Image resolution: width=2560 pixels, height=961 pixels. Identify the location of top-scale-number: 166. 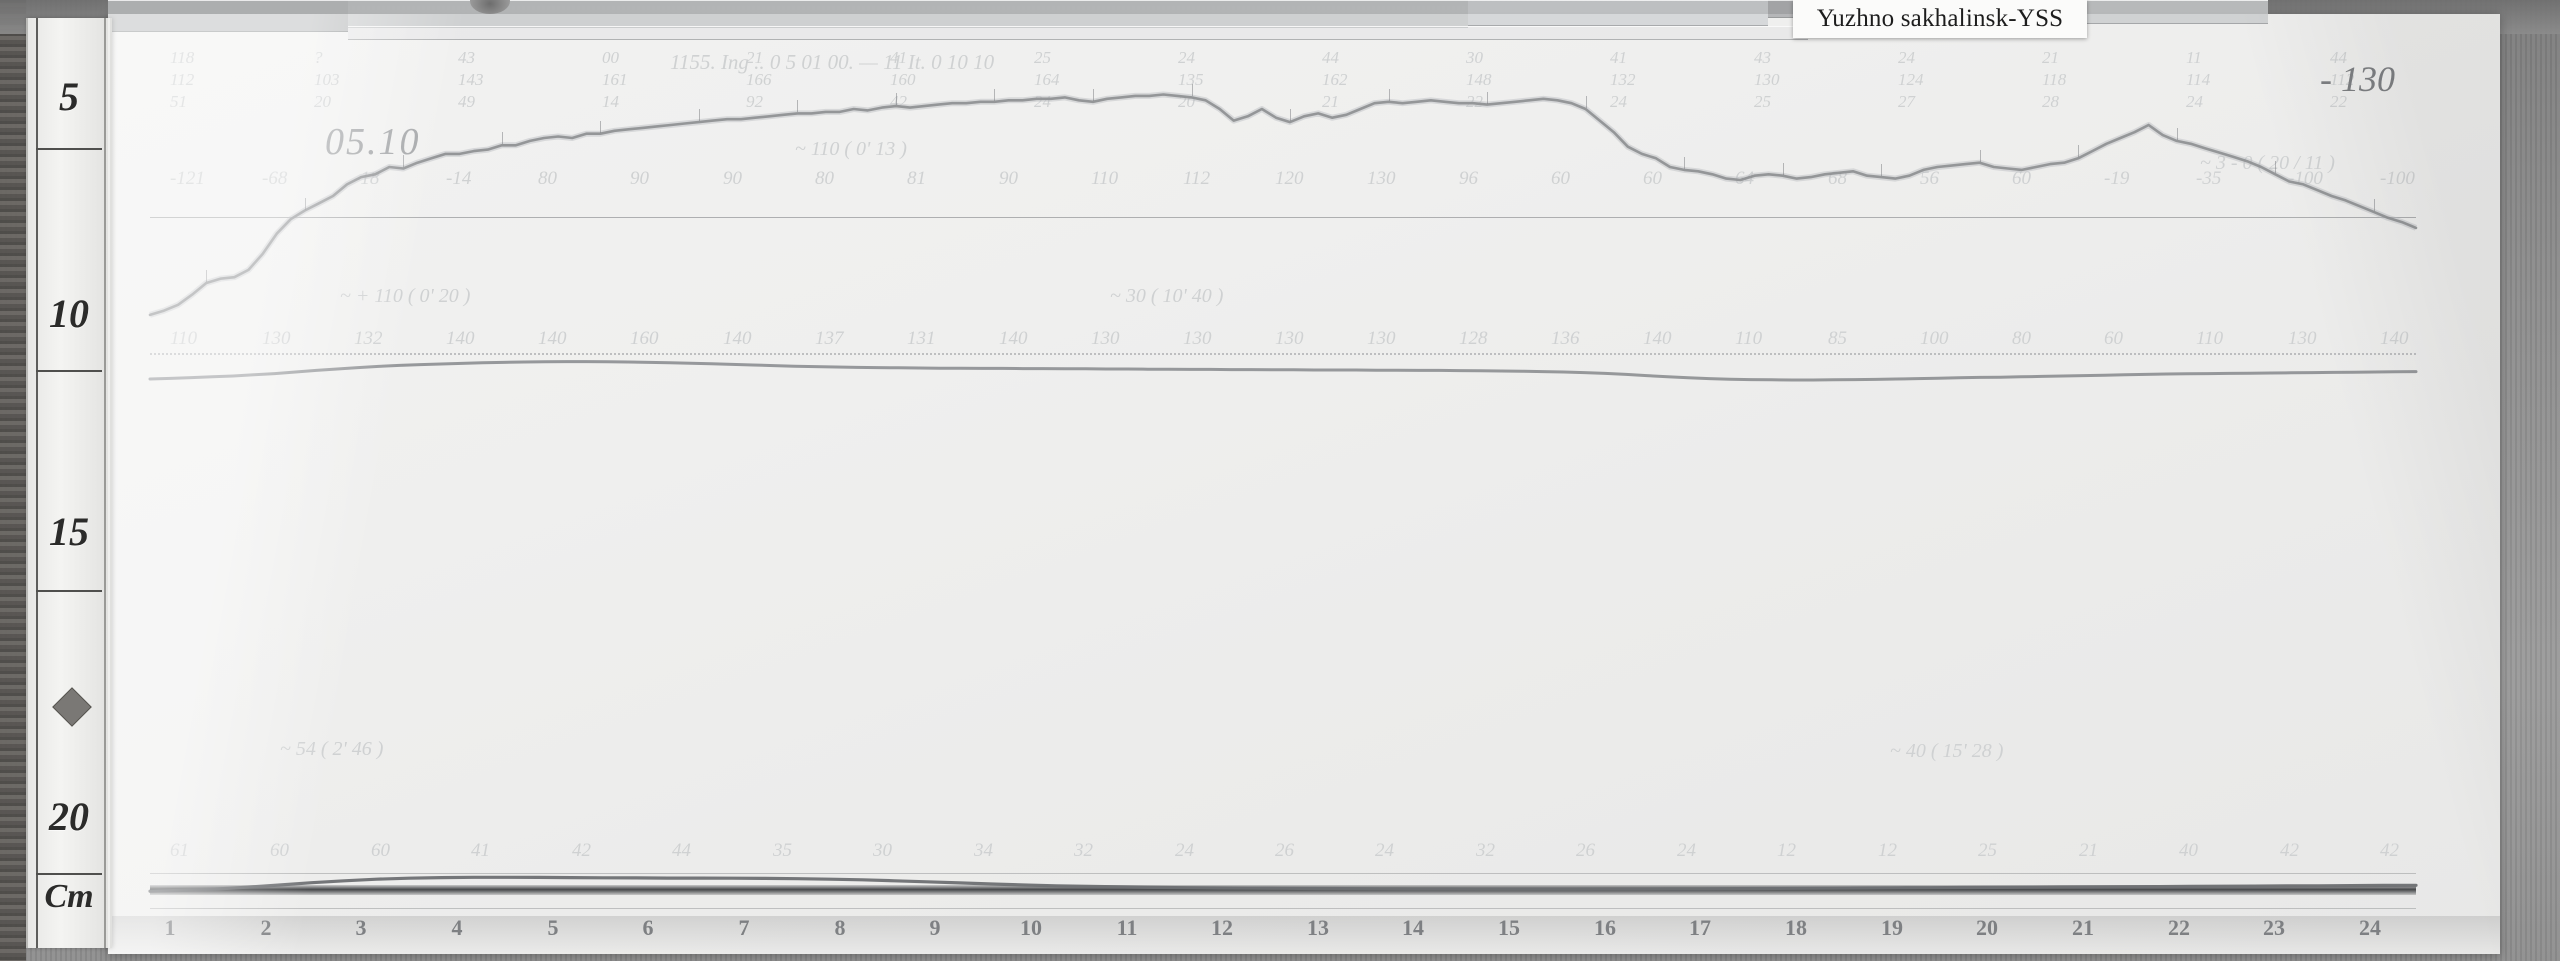
(759, 79).